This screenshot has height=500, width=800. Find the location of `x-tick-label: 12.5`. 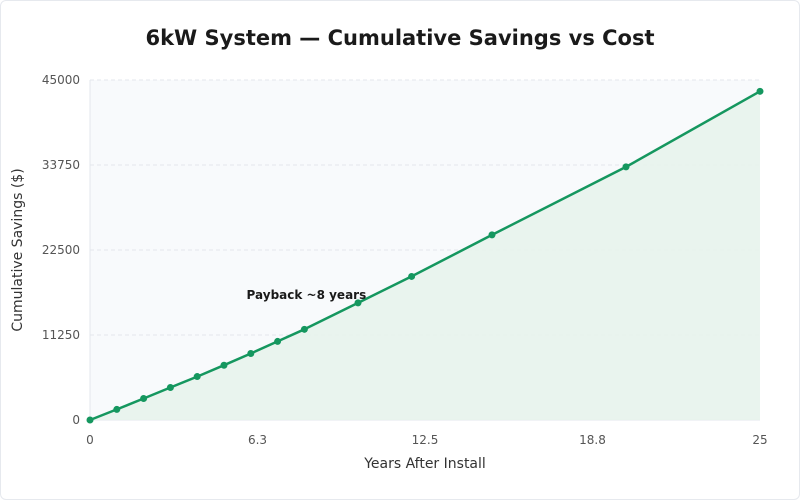

x-tick-label: 12.5 is located at coordinates (425, 440).